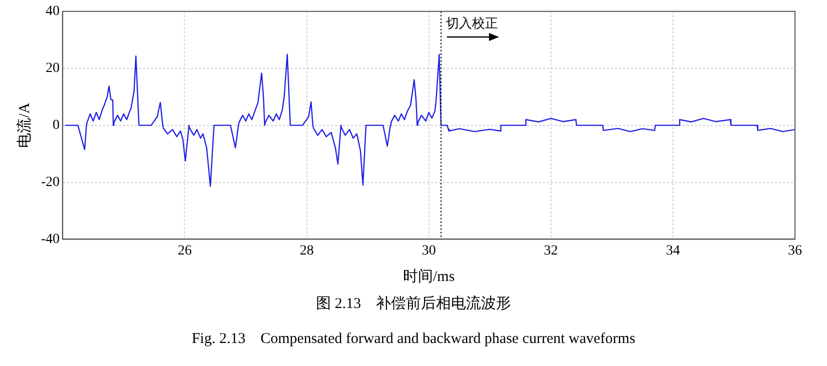 Image resolution: width=827 pixels, height=366 pixels. Describe the element at coordinates (53, 12) in the screenshot. I see `y-tick-label: 40` at that location.